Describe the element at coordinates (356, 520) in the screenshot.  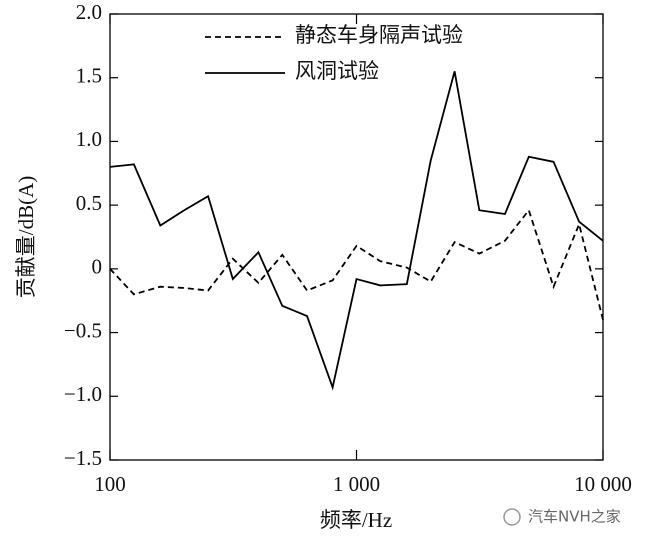
I see `x-axis-label: 频率/Hz` at that location.